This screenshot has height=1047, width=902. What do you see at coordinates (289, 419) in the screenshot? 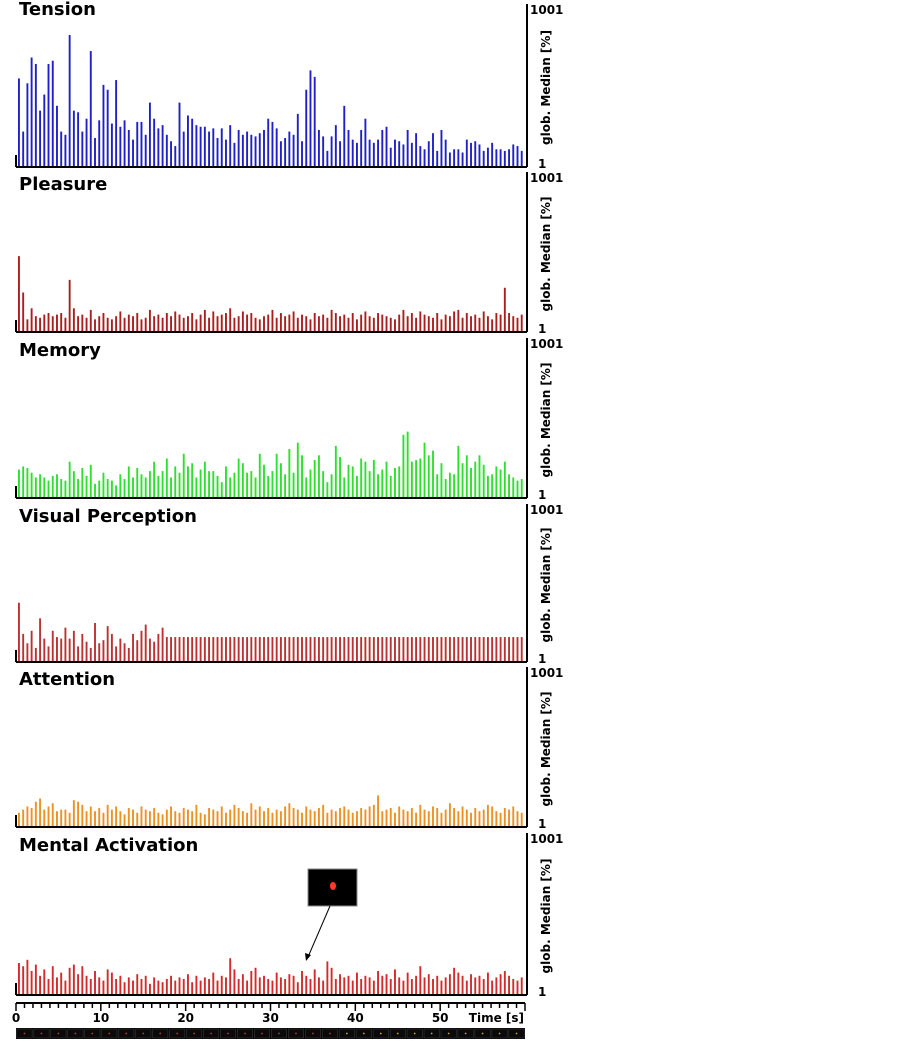
I see `panel-memory: Memory 1001 1 glob. Median [%]` at bounding box center [289, 419].